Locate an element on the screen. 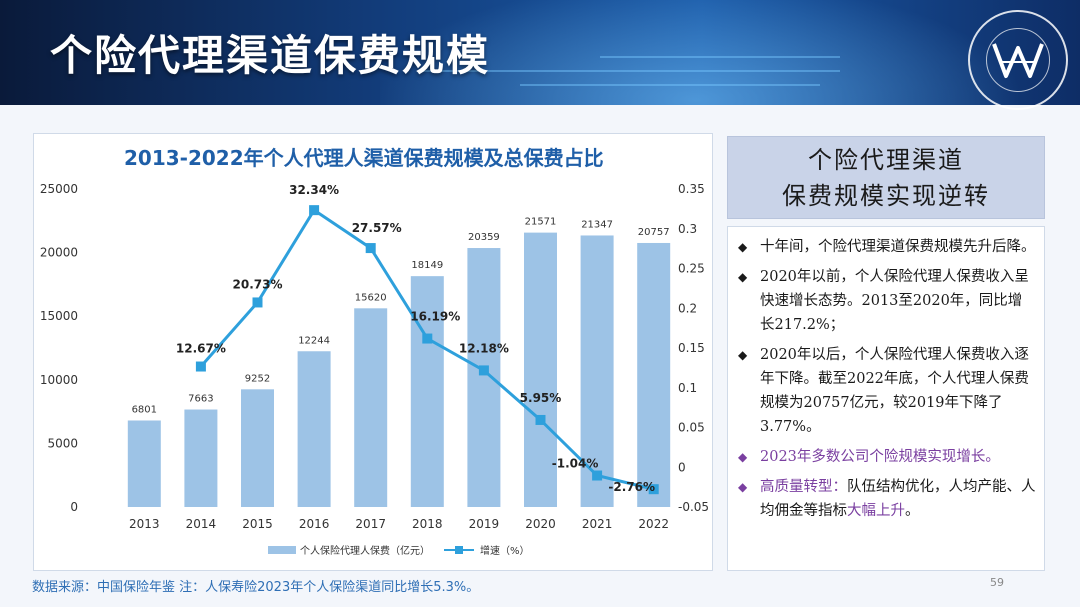 This screenshot has width=1080, height=607. y-right-tick-label: 0 is located at coordinates (682, 467).